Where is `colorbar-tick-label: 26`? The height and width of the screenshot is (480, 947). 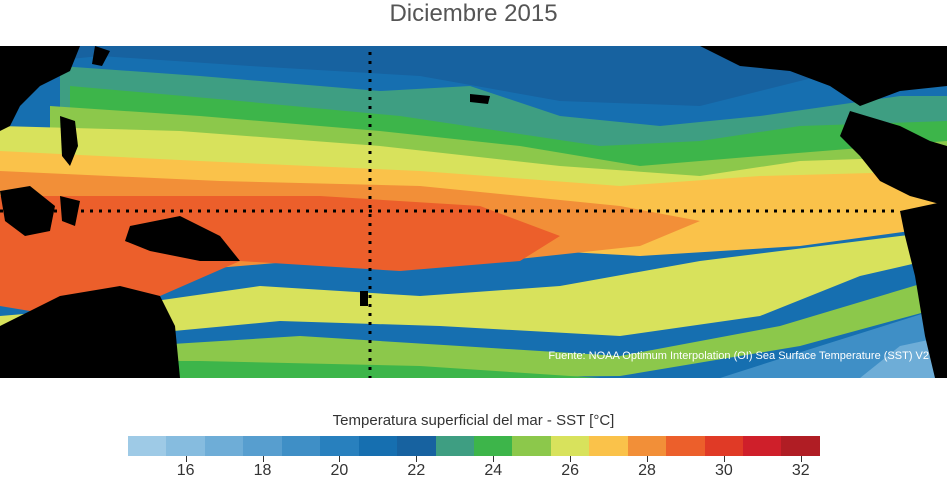
colorbar-tick-label: 26 is located at coordinates (570, 470).